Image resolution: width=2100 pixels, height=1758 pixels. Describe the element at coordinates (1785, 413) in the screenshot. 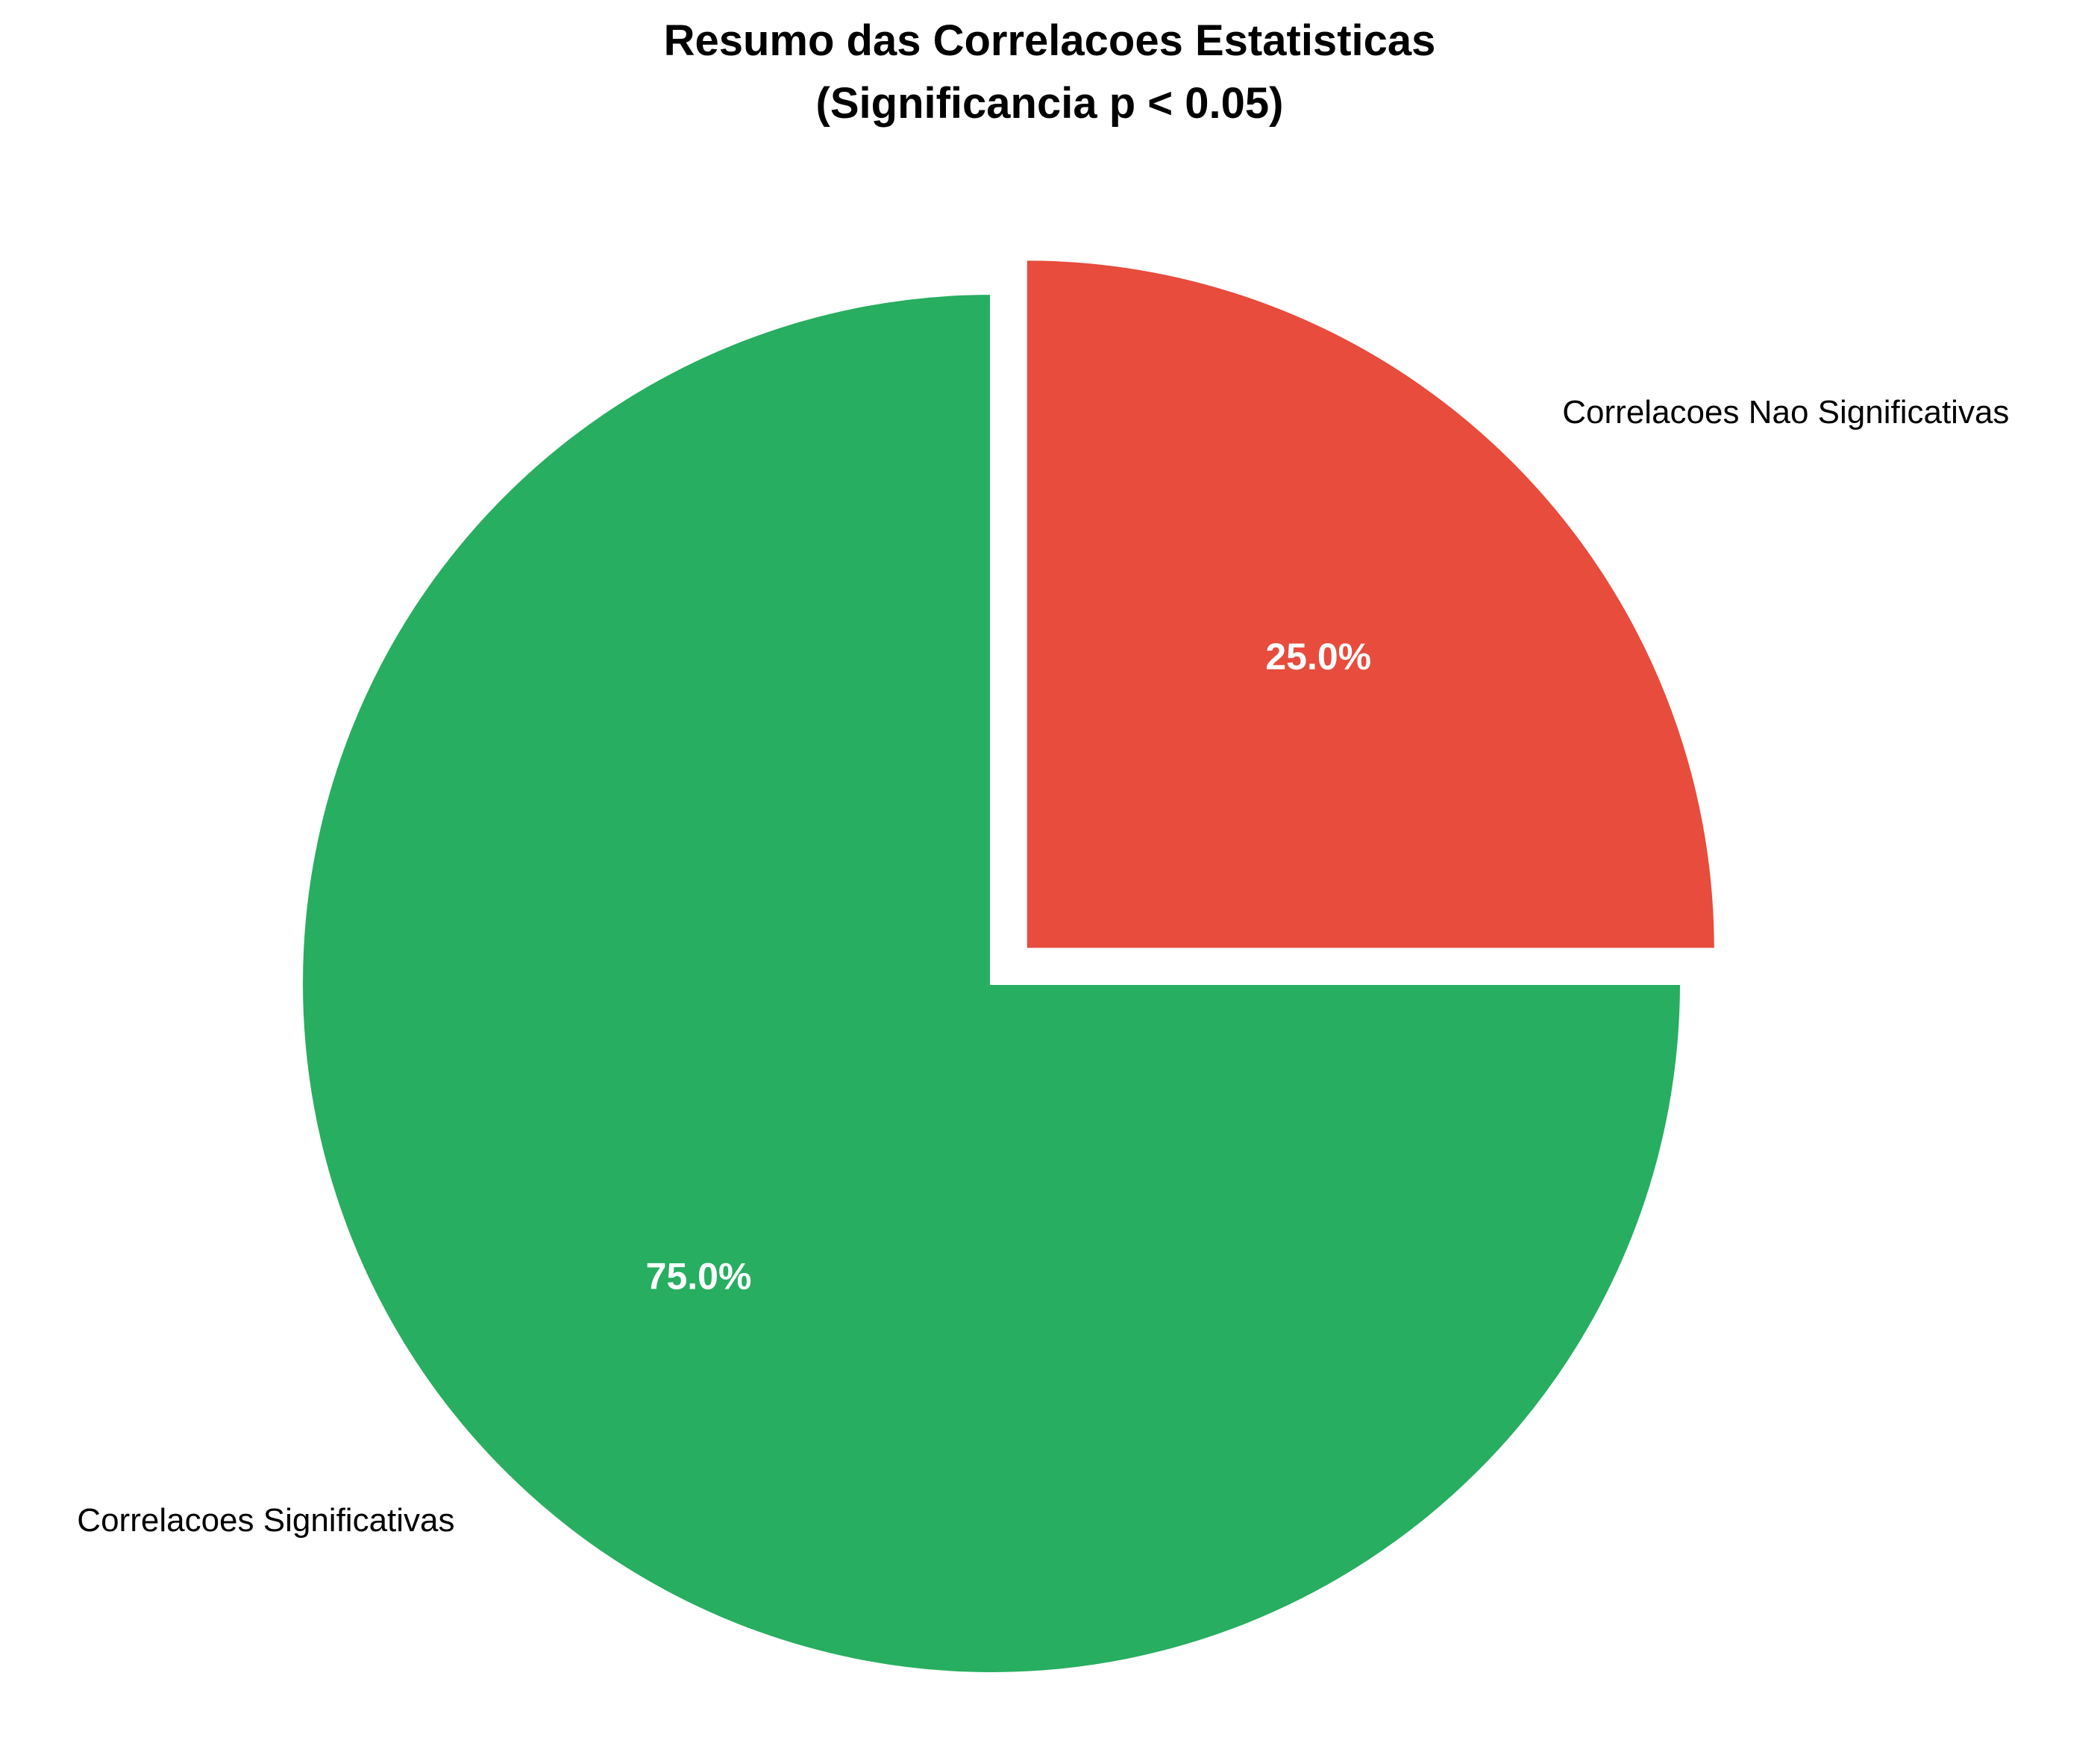

I see `pie-category-label-2: Correlacoes Nao Significativas` at that location.